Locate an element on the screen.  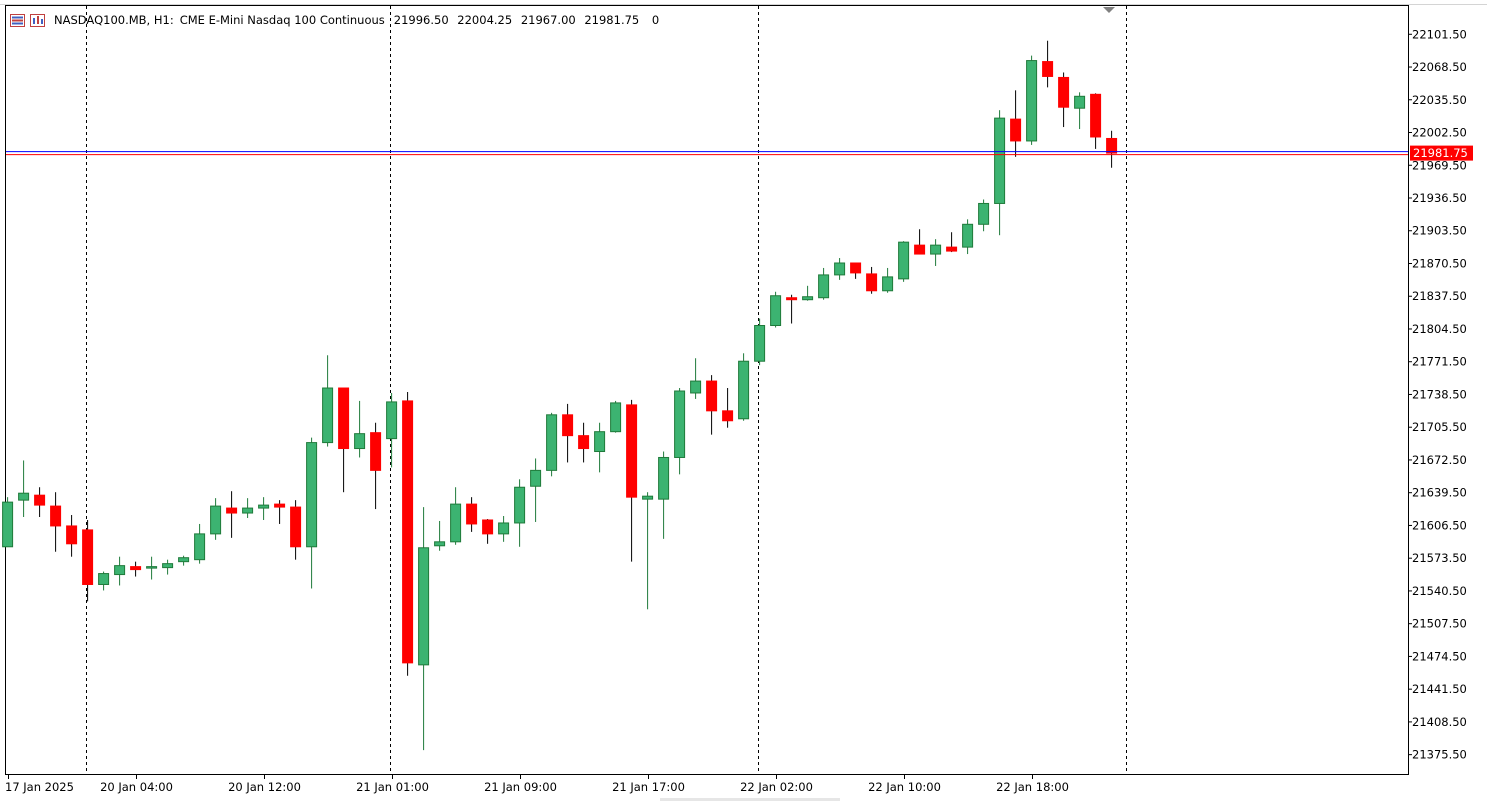
y-tick-label: 21705.50 is located at coordinates (1439, 427).